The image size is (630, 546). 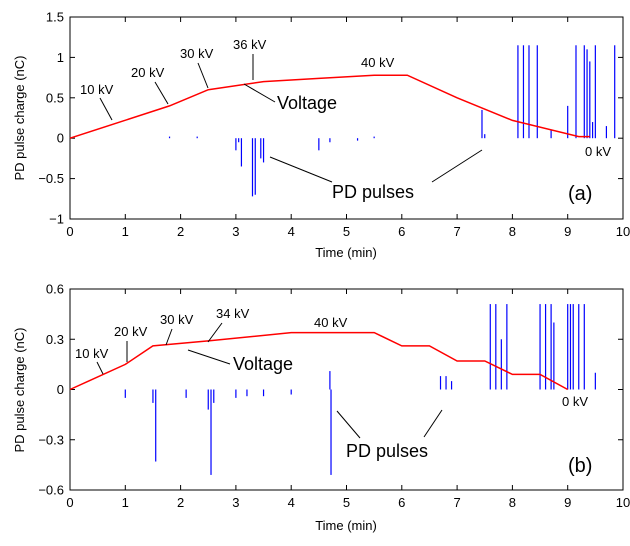 I want to click on y-tick-label: 1, so click(x=60, y=57).